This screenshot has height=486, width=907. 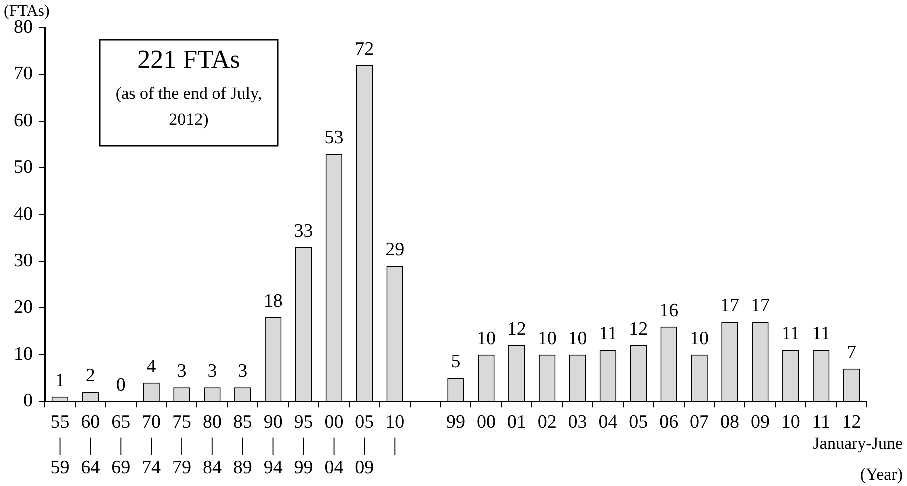 I want to click on x-tick-label: 07, so click(x=700, y=422).